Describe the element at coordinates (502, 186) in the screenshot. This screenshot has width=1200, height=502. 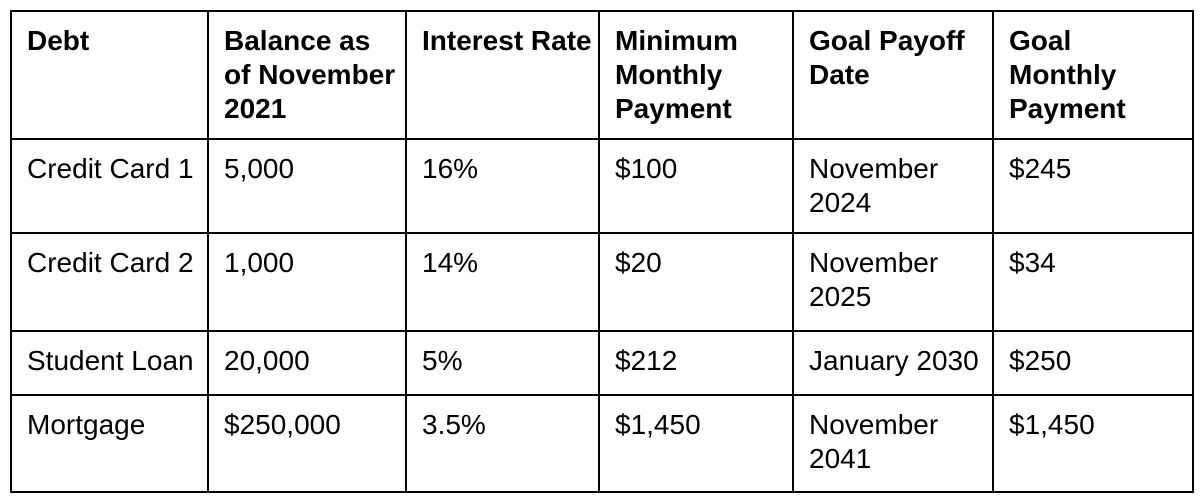
I see `cell-interest-rate: 16%` at that location.